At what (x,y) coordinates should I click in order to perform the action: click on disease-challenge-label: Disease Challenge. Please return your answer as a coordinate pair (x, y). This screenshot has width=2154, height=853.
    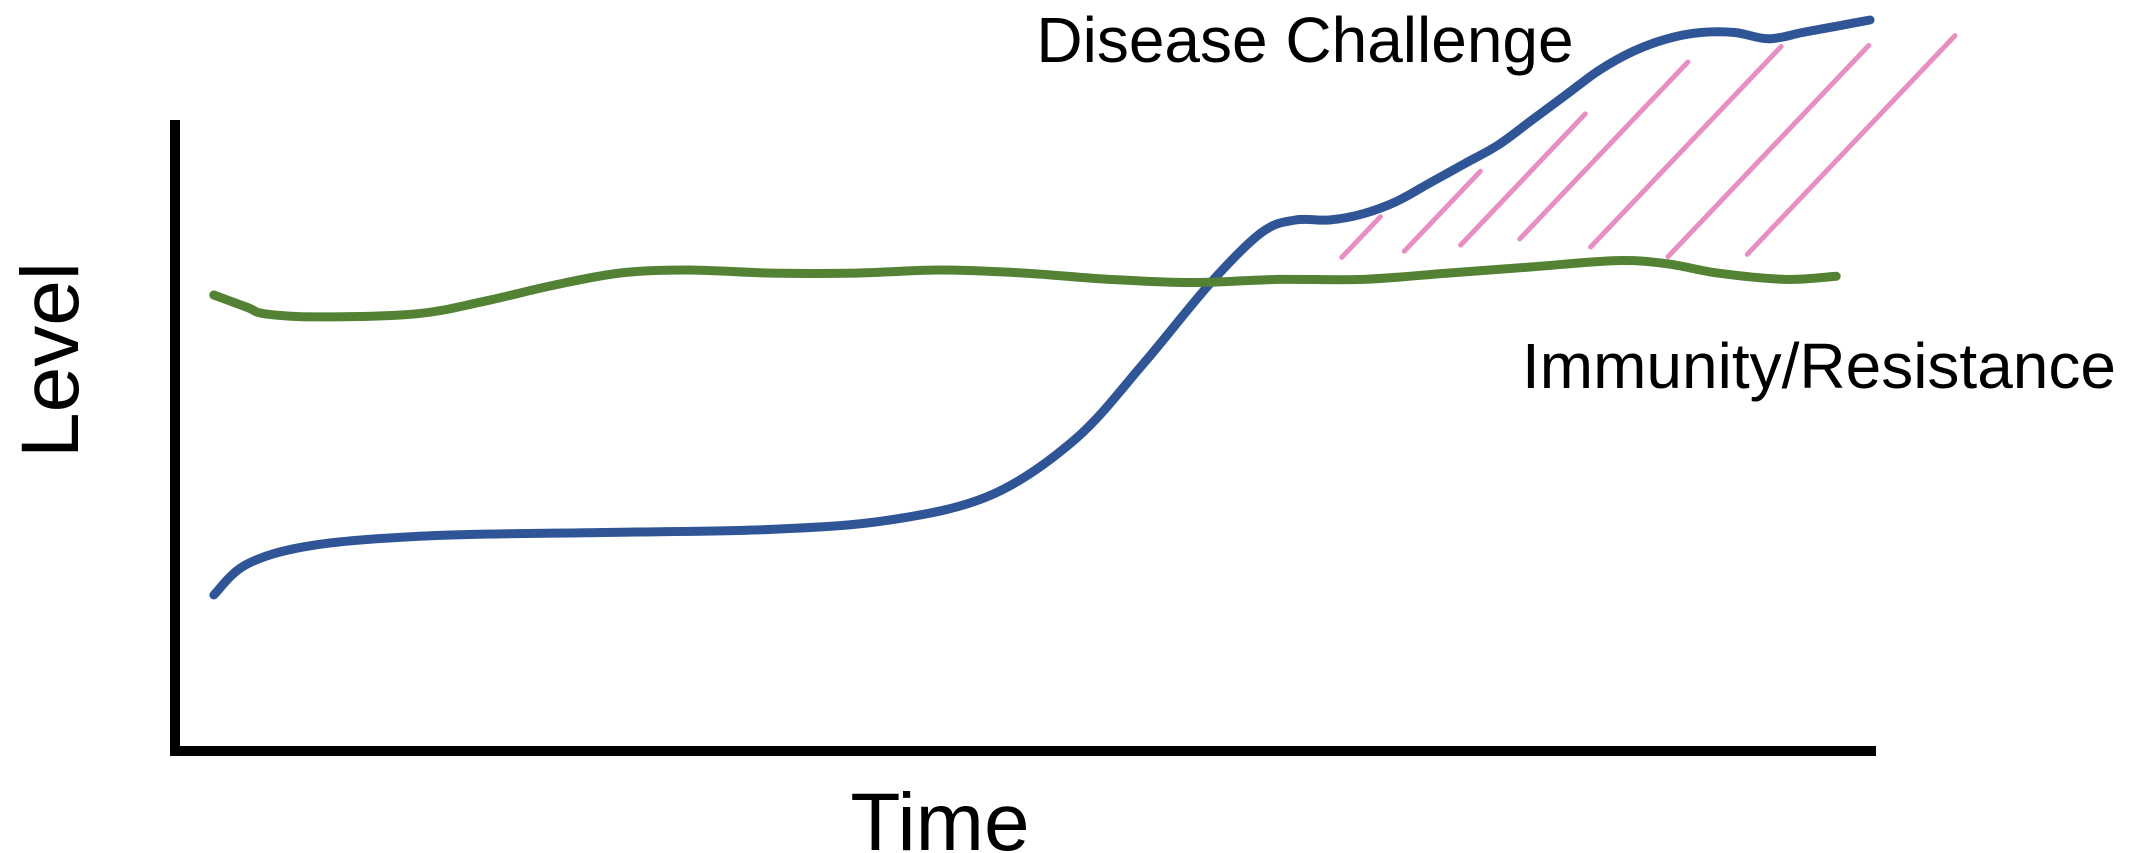
    Looking at the image, I should click on (1304, 40).